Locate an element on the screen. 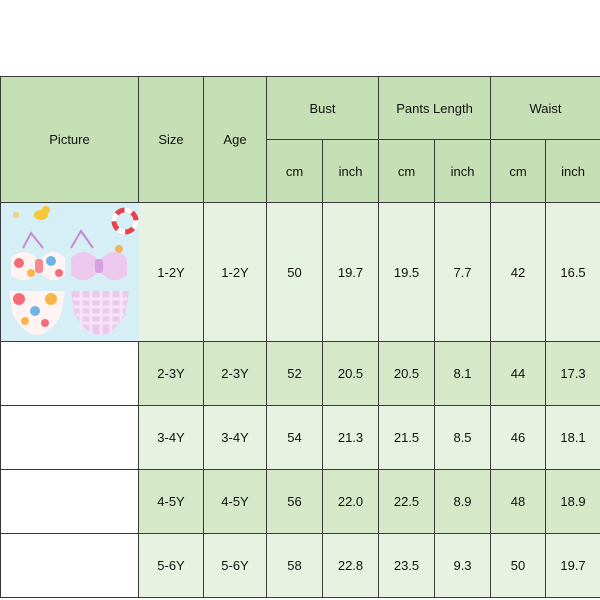 The width and height of the screenshot is (600, 600). pants-cm-cell: 23.5 is located at coordinates (407, 565).